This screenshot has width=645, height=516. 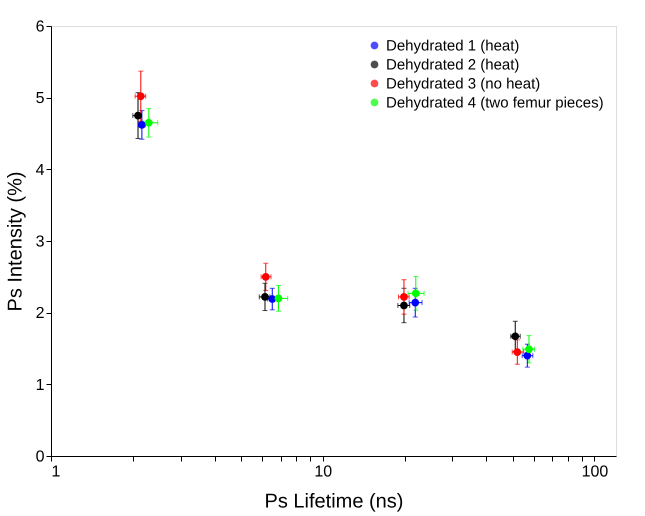 I want to click on x-tick-label: 10, so click(x=323, y=472).